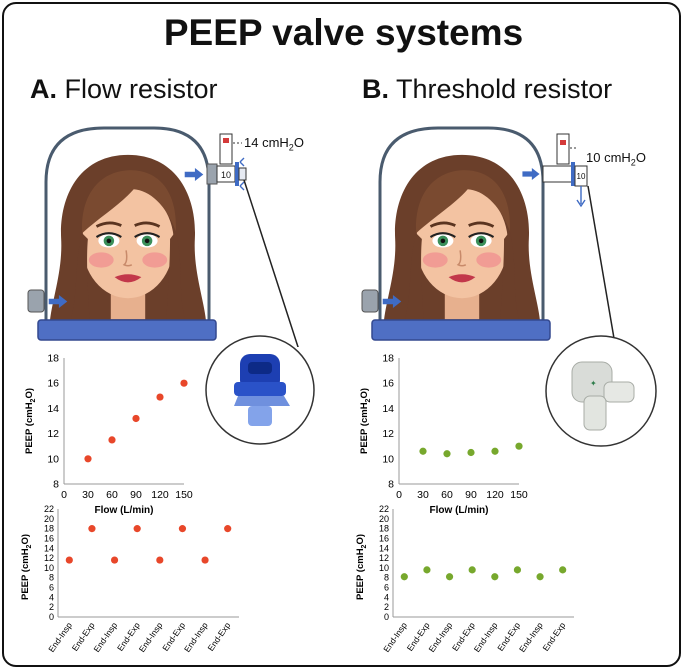 The height and width of the screenshot is (671, 685). Describe the element at coordinates (504, 89) in the screenshot. I see `panel-b-label: Threshold resistor` at that location.